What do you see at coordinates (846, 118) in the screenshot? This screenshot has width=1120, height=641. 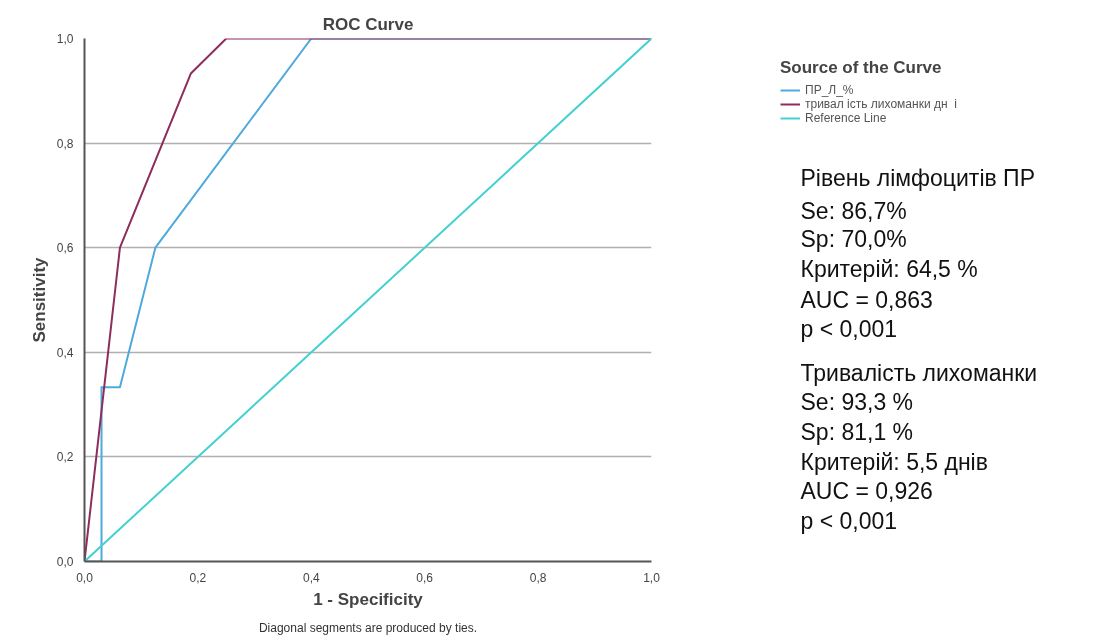 I see `legend-label: Reference Line` at bounding box center [846, 118].